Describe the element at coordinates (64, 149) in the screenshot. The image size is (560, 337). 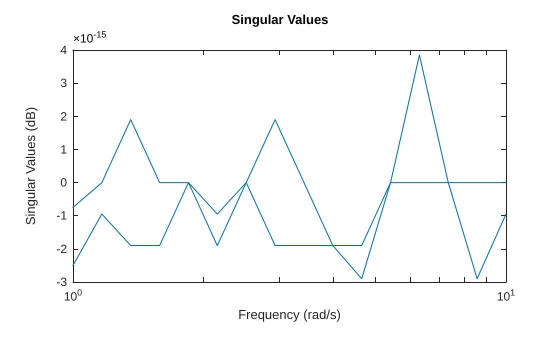
I see `y-tick-label: 1` at that location.